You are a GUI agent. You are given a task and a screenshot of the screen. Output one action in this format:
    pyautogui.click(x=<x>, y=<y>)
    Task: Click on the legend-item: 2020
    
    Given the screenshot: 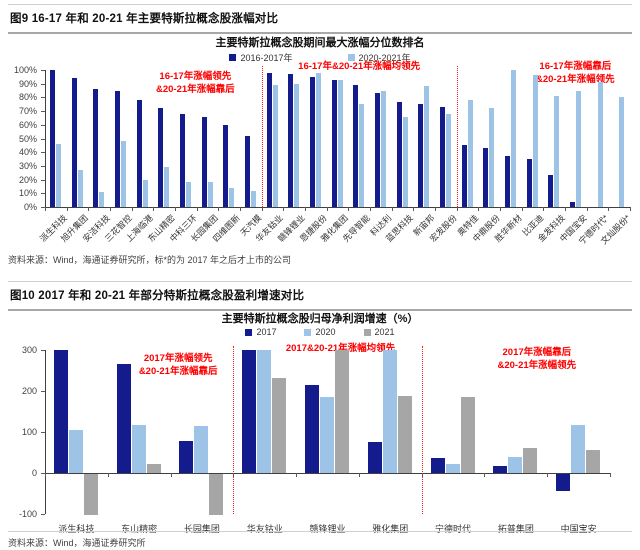 What is the action you would take?
    pyautogui.click(x=320, y=332)
    